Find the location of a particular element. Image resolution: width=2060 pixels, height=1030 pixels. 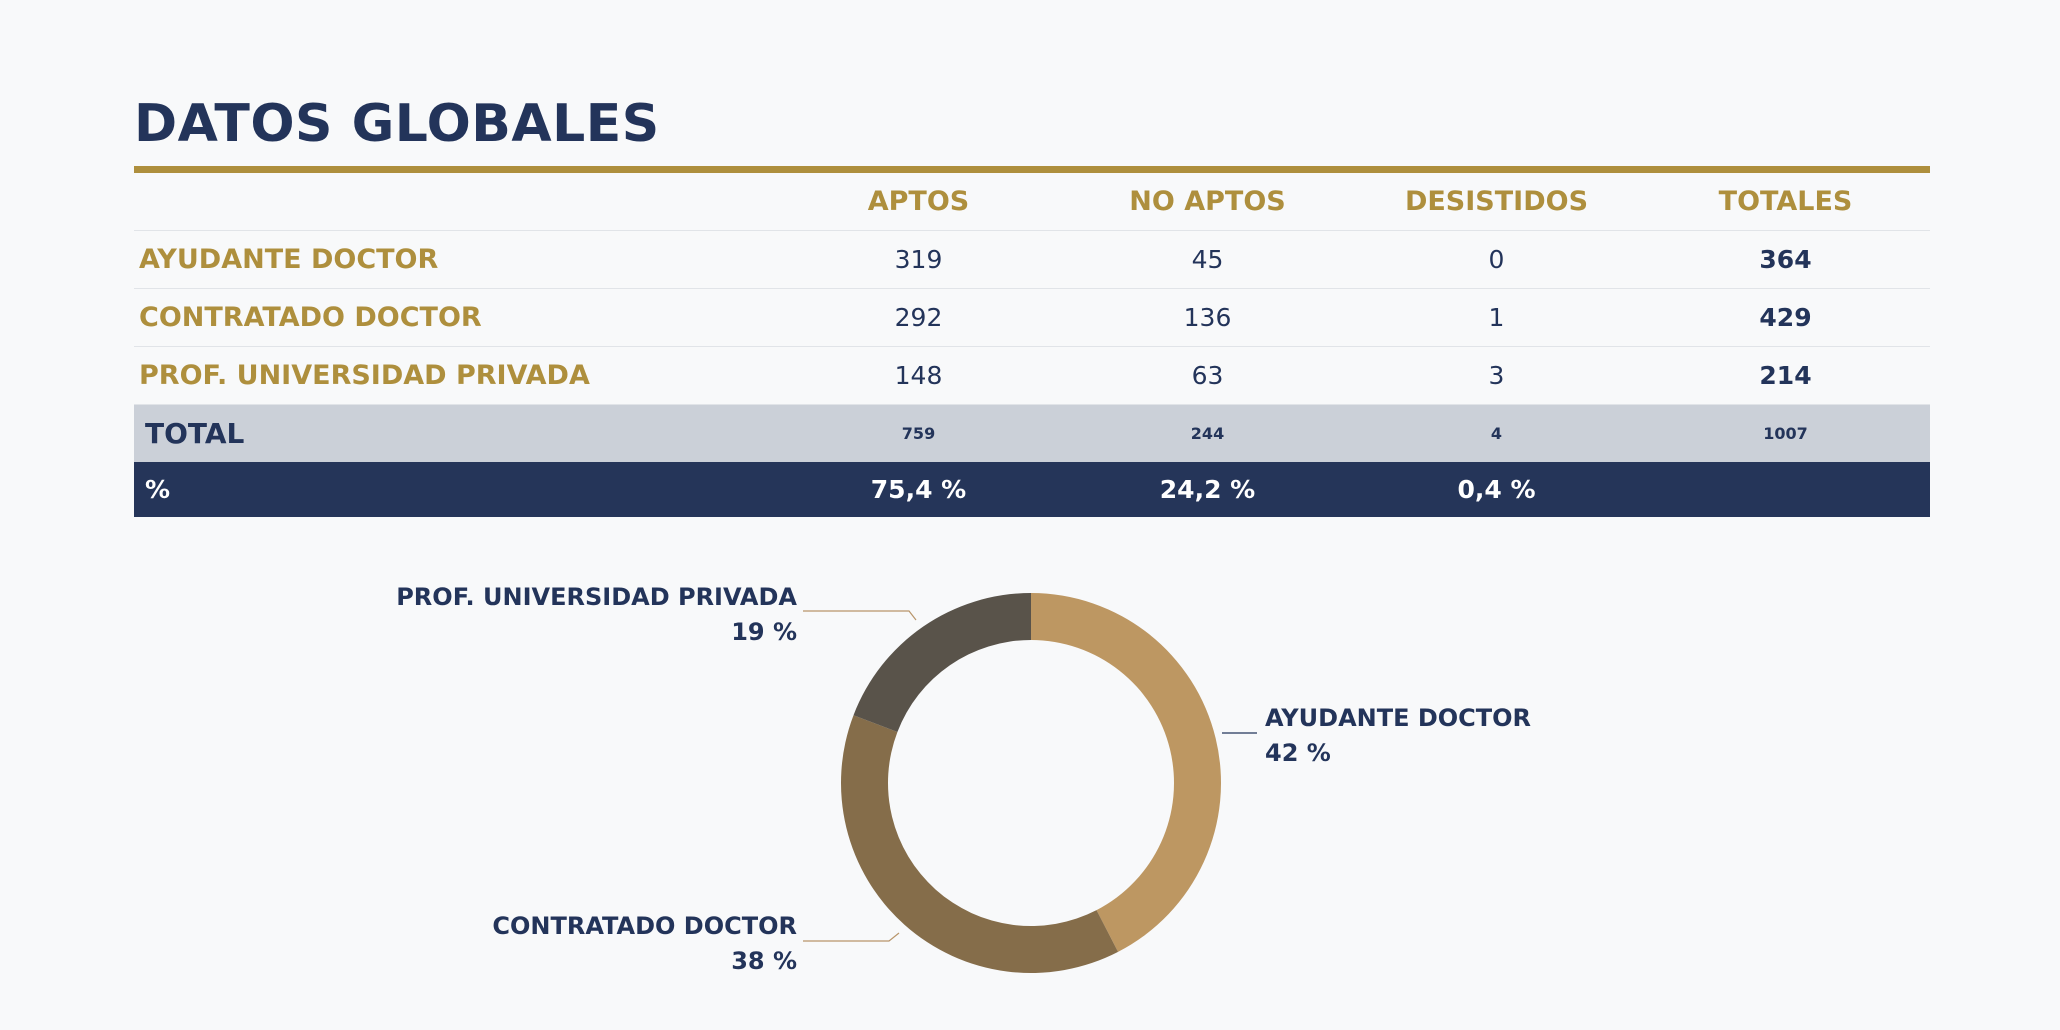

percent-label: % is located at coordinates (454, 489).